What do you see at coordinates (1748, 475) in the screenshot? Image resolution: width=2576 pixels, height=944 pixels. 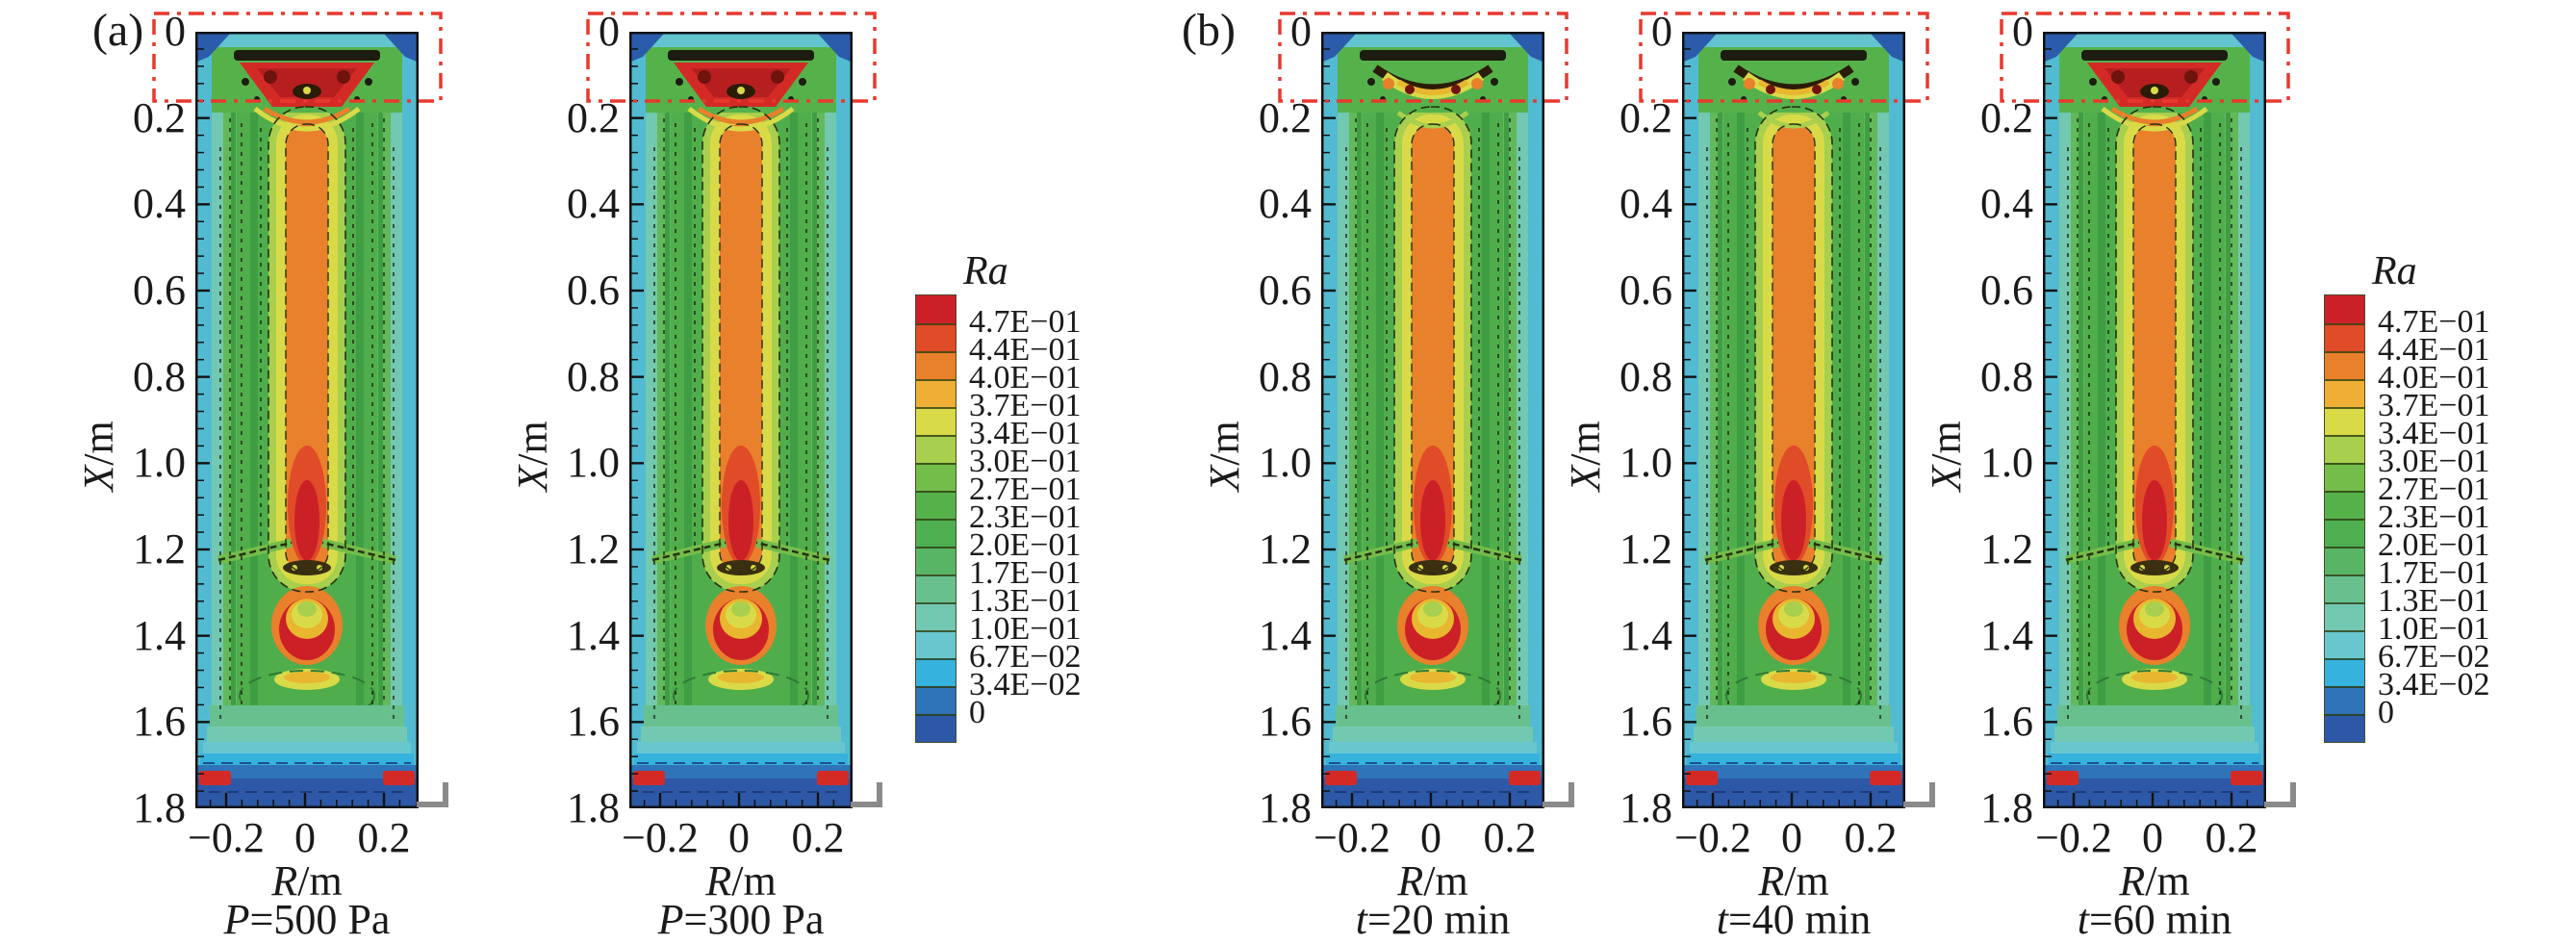 I see `subplot-t40min: X/m 0 0.2 0.4 0.6 0.8 1.0 1.2 1.4 1.6 1.8` at bounding box center [1748, 475].